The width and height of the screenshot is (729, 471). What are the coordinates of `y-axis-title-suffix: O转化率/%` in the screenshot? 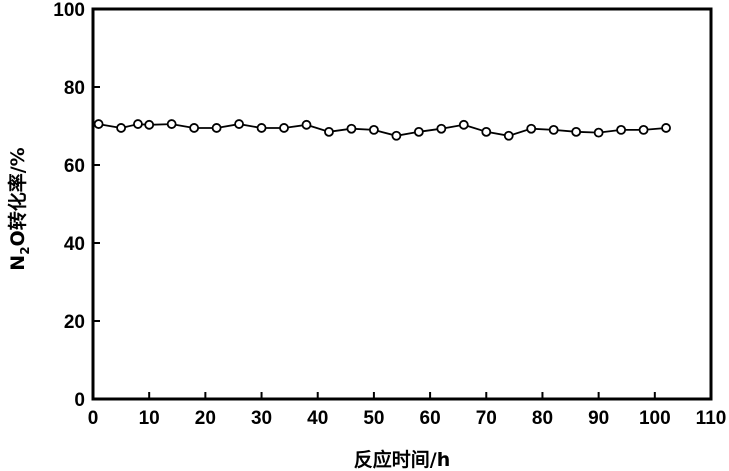 It's located at (17, 196).